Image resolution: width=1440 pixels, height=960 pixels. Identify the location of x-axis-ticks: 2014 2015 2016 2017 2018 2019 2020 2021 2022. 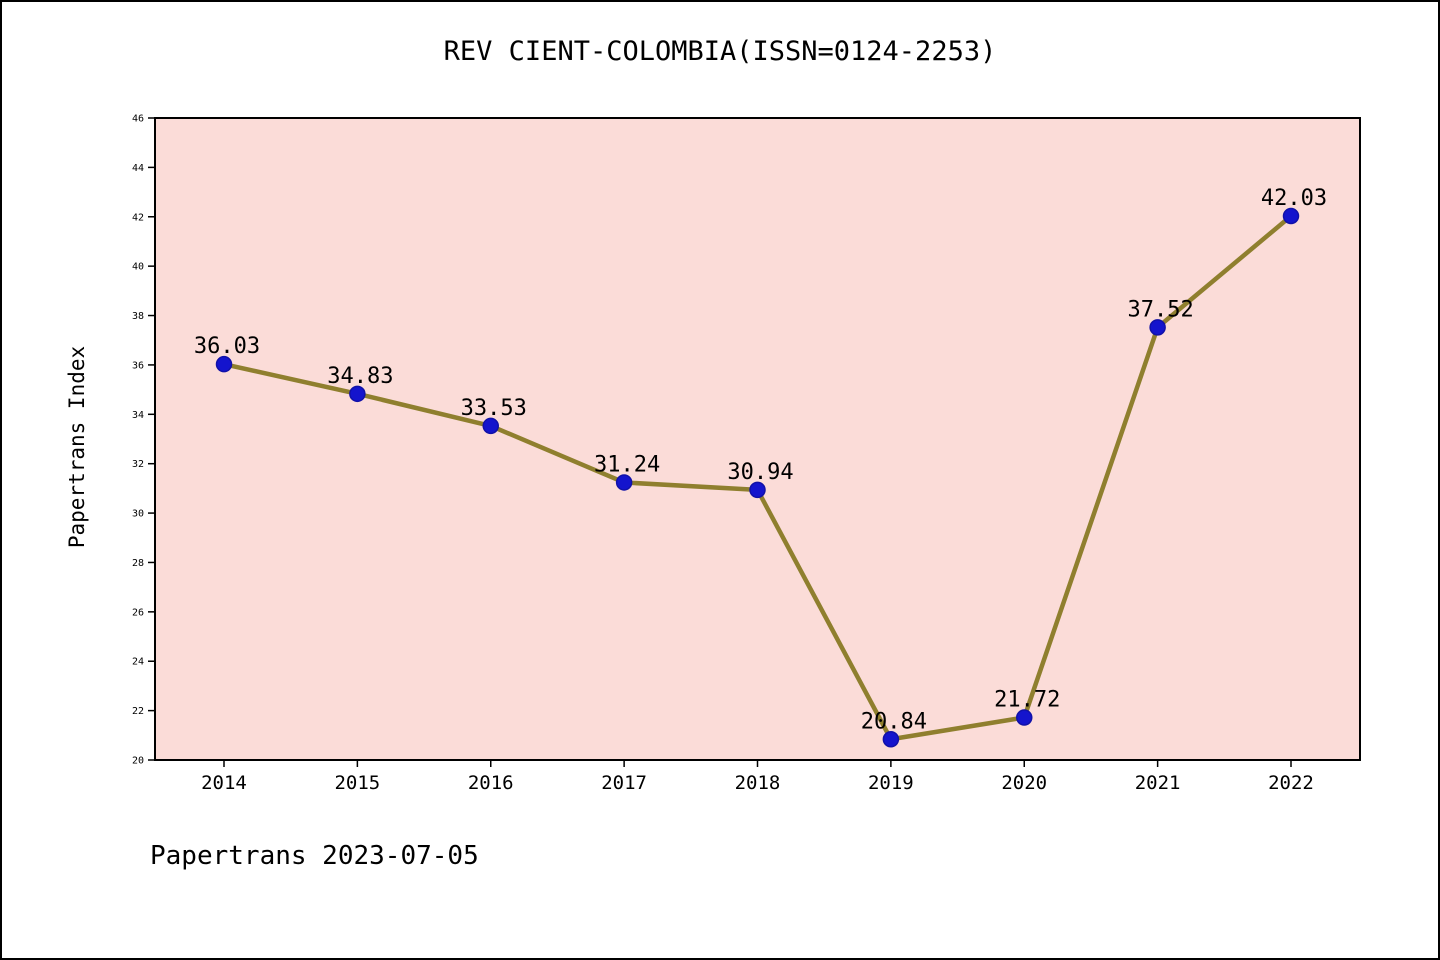
(757, 777).